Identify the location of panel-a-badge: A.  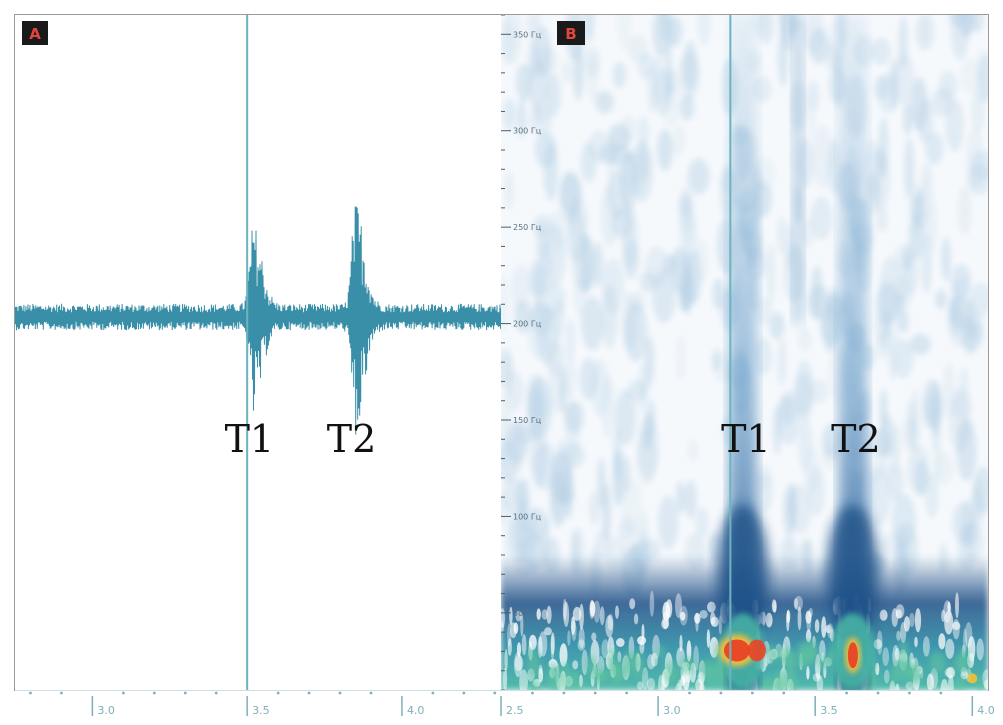
(35, 33).